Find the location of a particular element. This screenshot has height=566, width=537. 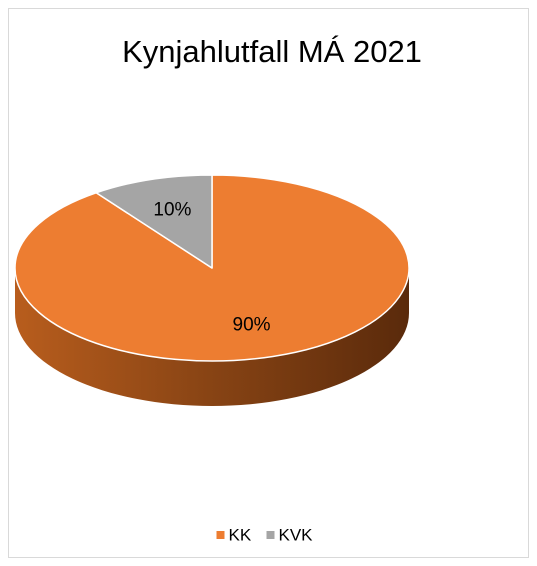

data-label: 90% is located at coordinates (252, 325).